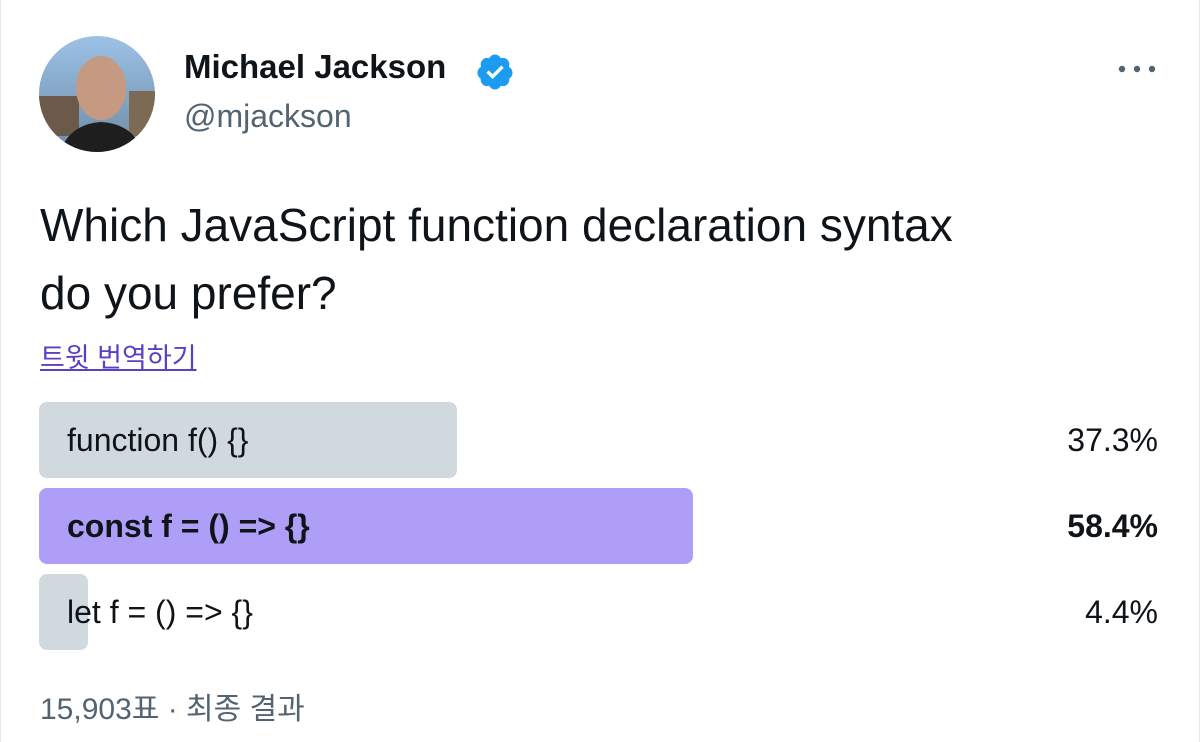 This screenshot has height=742, width=1200. What do you see at coordinates (1137, 69) in the screenshot?
I see `more-menu` at bounding box center [1137, 69].